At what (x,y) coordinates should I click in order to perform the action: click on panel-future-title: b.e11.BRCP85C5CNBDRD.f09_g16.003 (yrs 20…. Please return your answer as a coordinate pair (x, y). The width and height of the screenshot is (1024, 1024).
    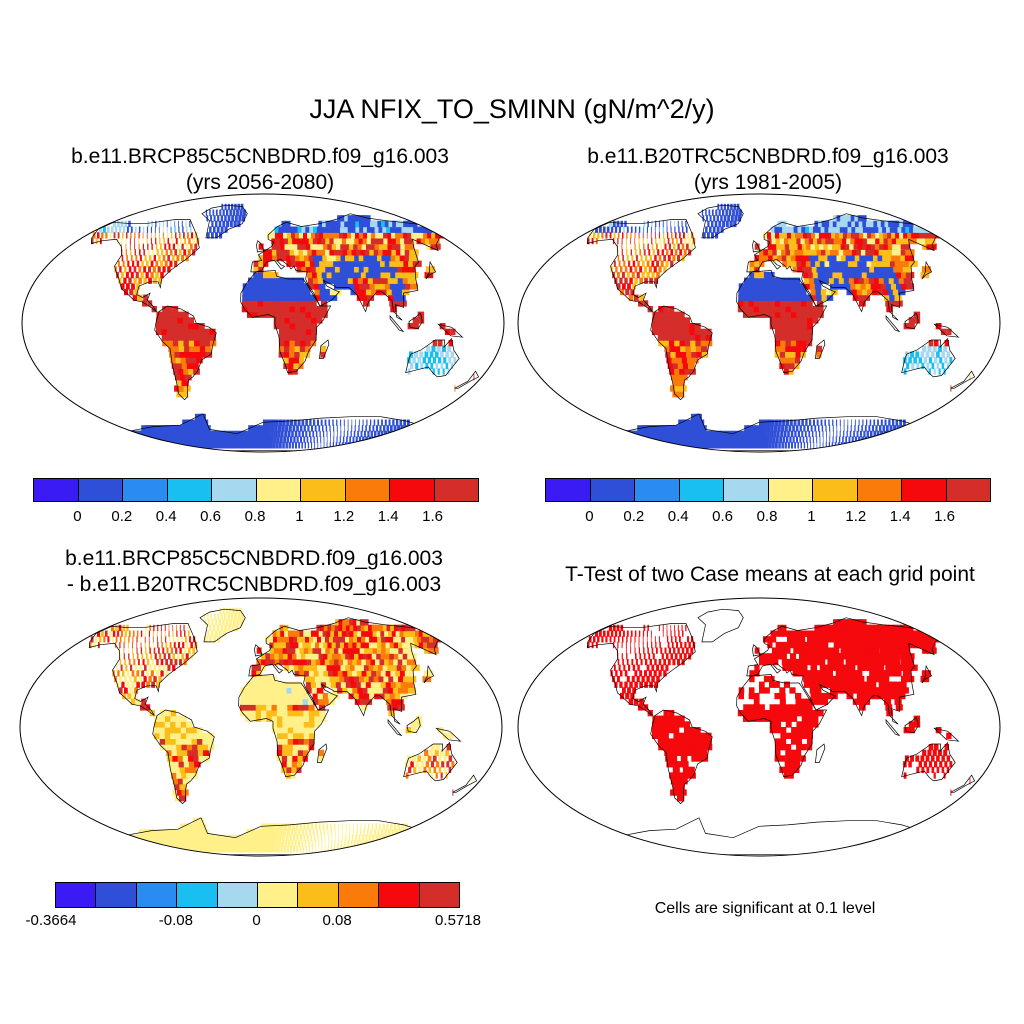
    Looking at the image, I should click on (260, 170).